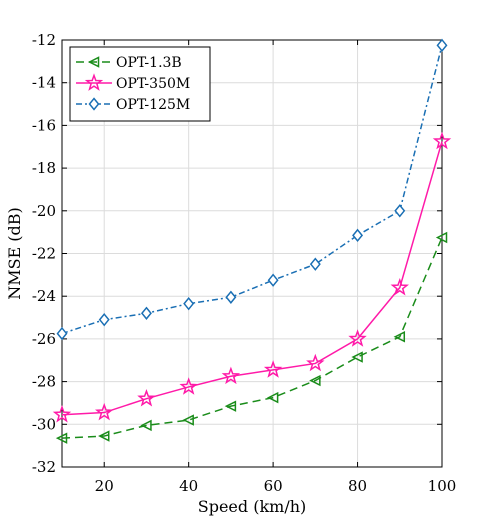  What do you see at coordinates (94, 82) in the screenshot?
I see `legend-marker-opt-350m` at bounding box center [94, 82].